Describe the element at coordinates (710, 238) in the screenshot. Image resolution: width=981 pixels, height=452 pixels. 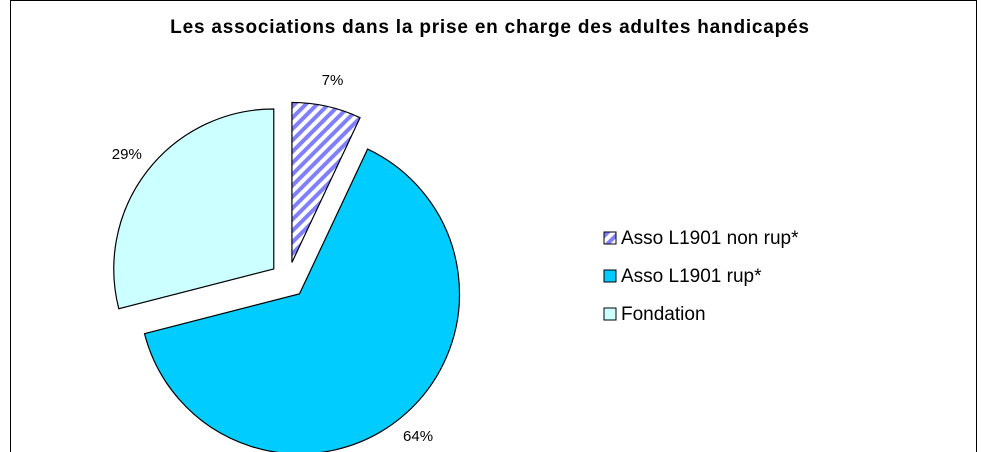
I see `legend-label: Asso L1901 non rup*` at that location.